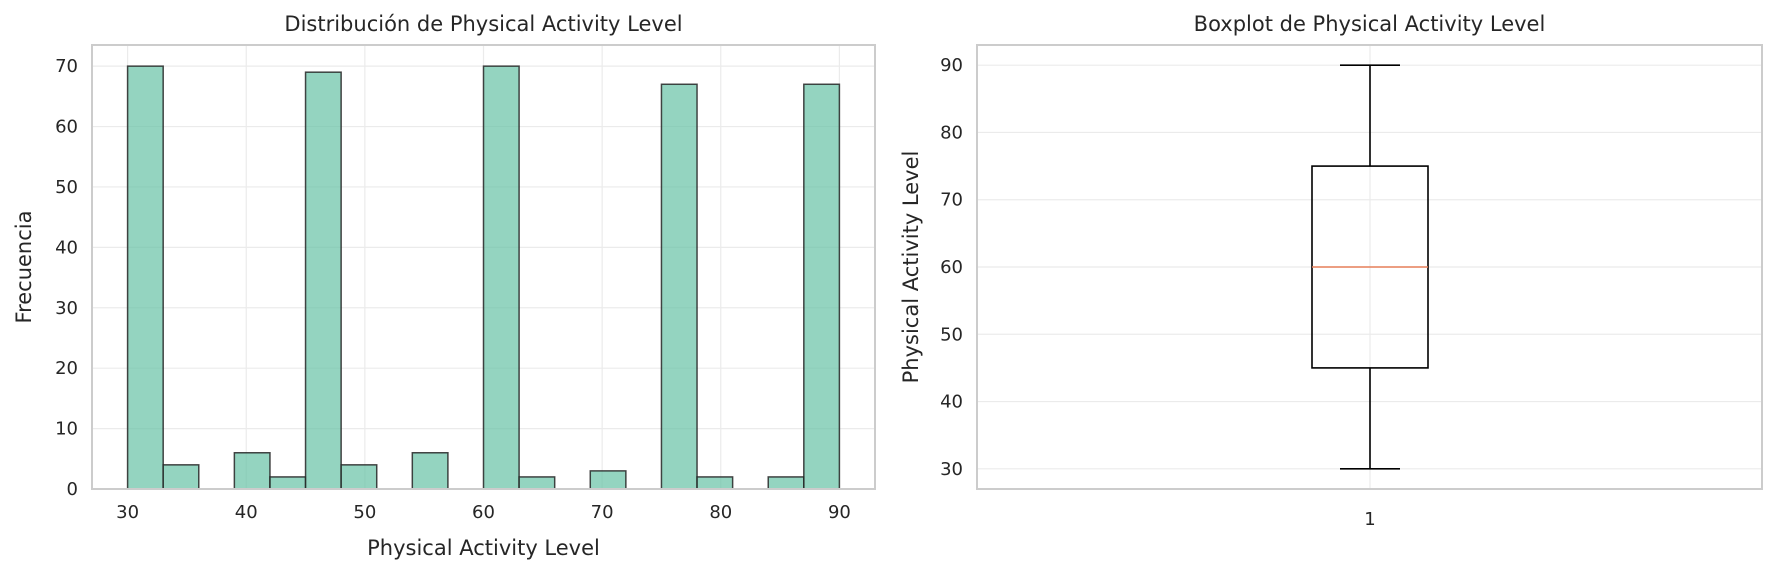  I want to click on boxplot-title: Boxplot de Physical Activity Level, so click(1370, 24).